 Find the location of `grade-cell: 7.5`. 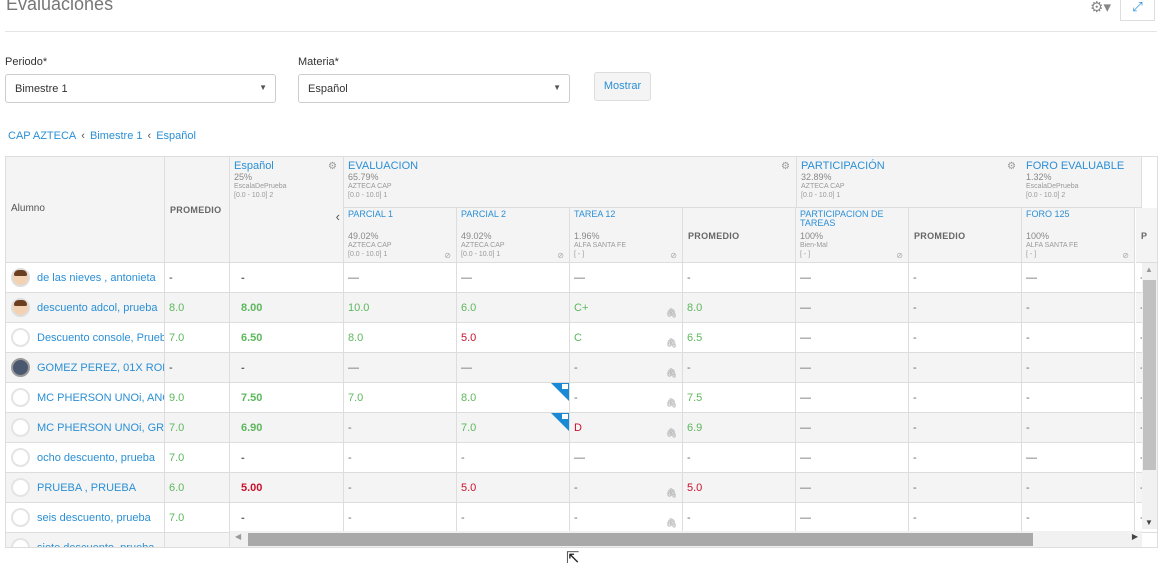

grade-cell: 7.5 is located at coordinates (739, 398).